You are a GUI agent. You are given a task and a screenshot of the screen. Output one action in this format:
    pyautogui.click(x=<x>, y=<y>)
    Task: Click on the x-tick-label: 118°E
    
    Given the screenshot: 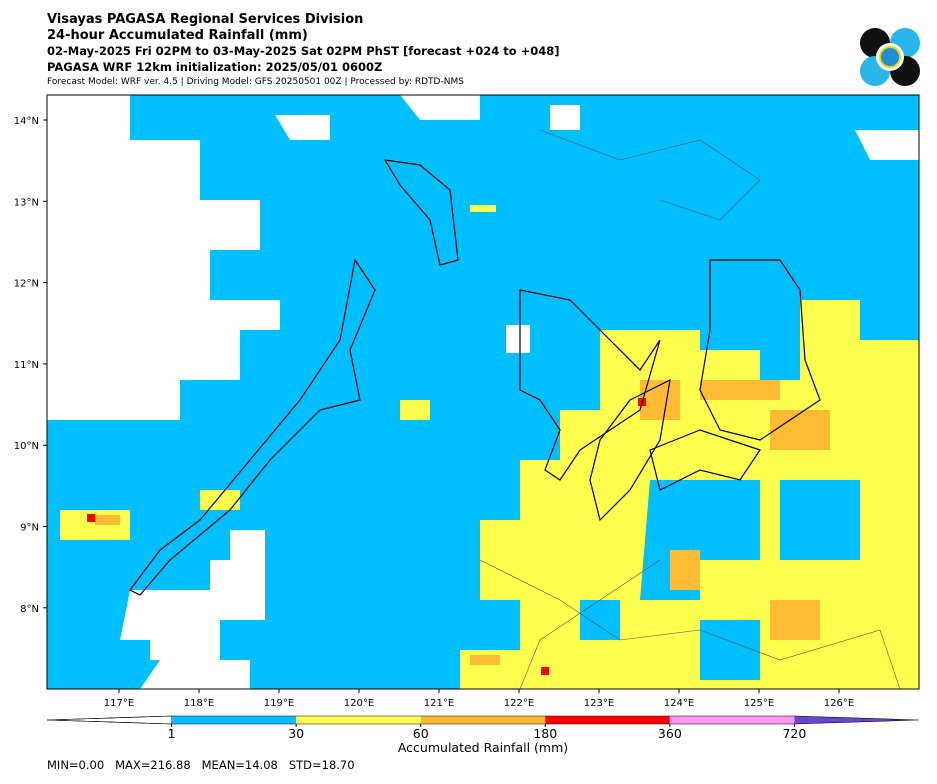 What is the action you would take?
    pyautogui.click(x=199, y=703)
    